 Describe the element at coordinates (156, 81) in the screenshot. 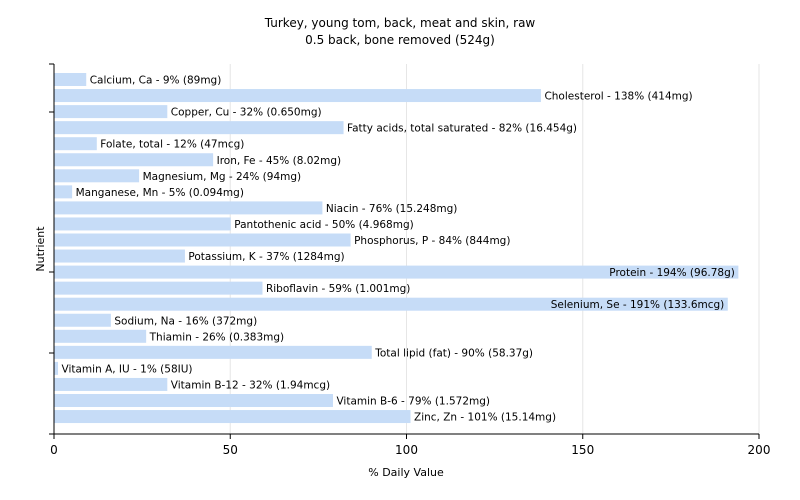

I see `bar-label: Calcium, Ca - 9% (89mg)` at that location.